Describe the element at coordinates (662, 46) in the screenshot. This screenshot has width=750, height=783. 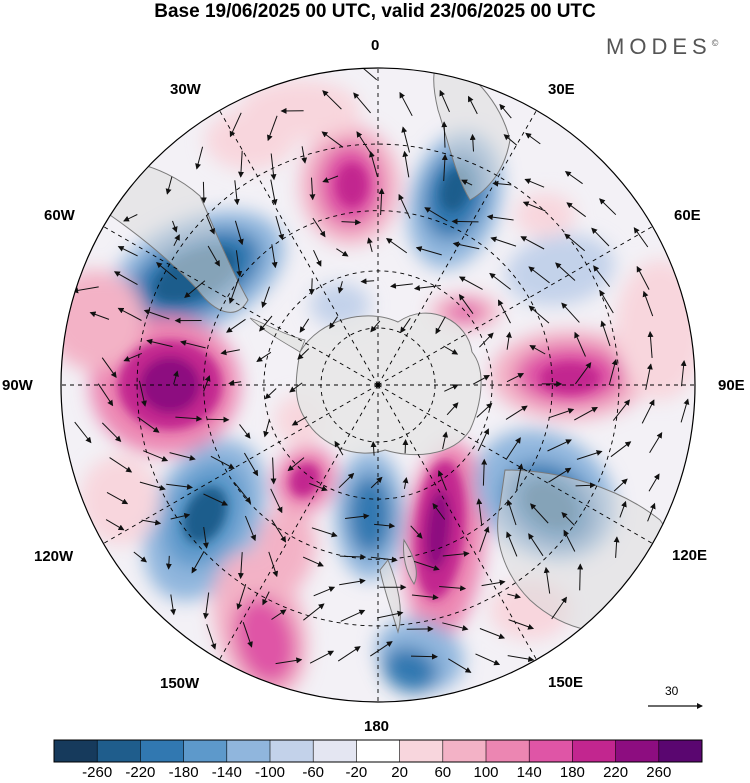
I see `brand-logo: MODES©` at that location.